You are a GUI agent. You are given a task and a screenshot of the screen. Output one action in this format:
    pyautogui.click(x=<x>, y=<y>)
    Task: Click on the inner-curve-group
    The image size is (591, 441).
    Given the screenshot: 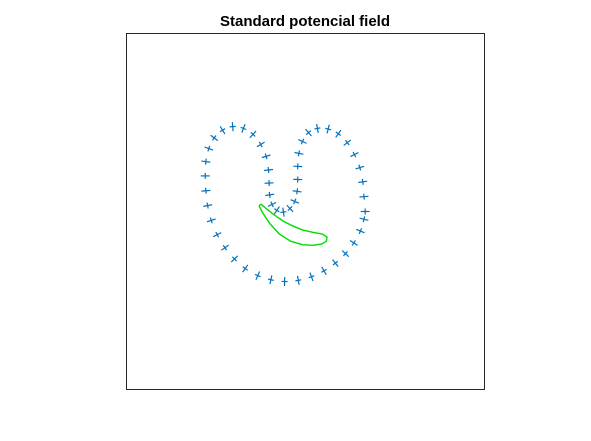 What is the action you would take?
    pyautogui.click(x=293, y=225)
    